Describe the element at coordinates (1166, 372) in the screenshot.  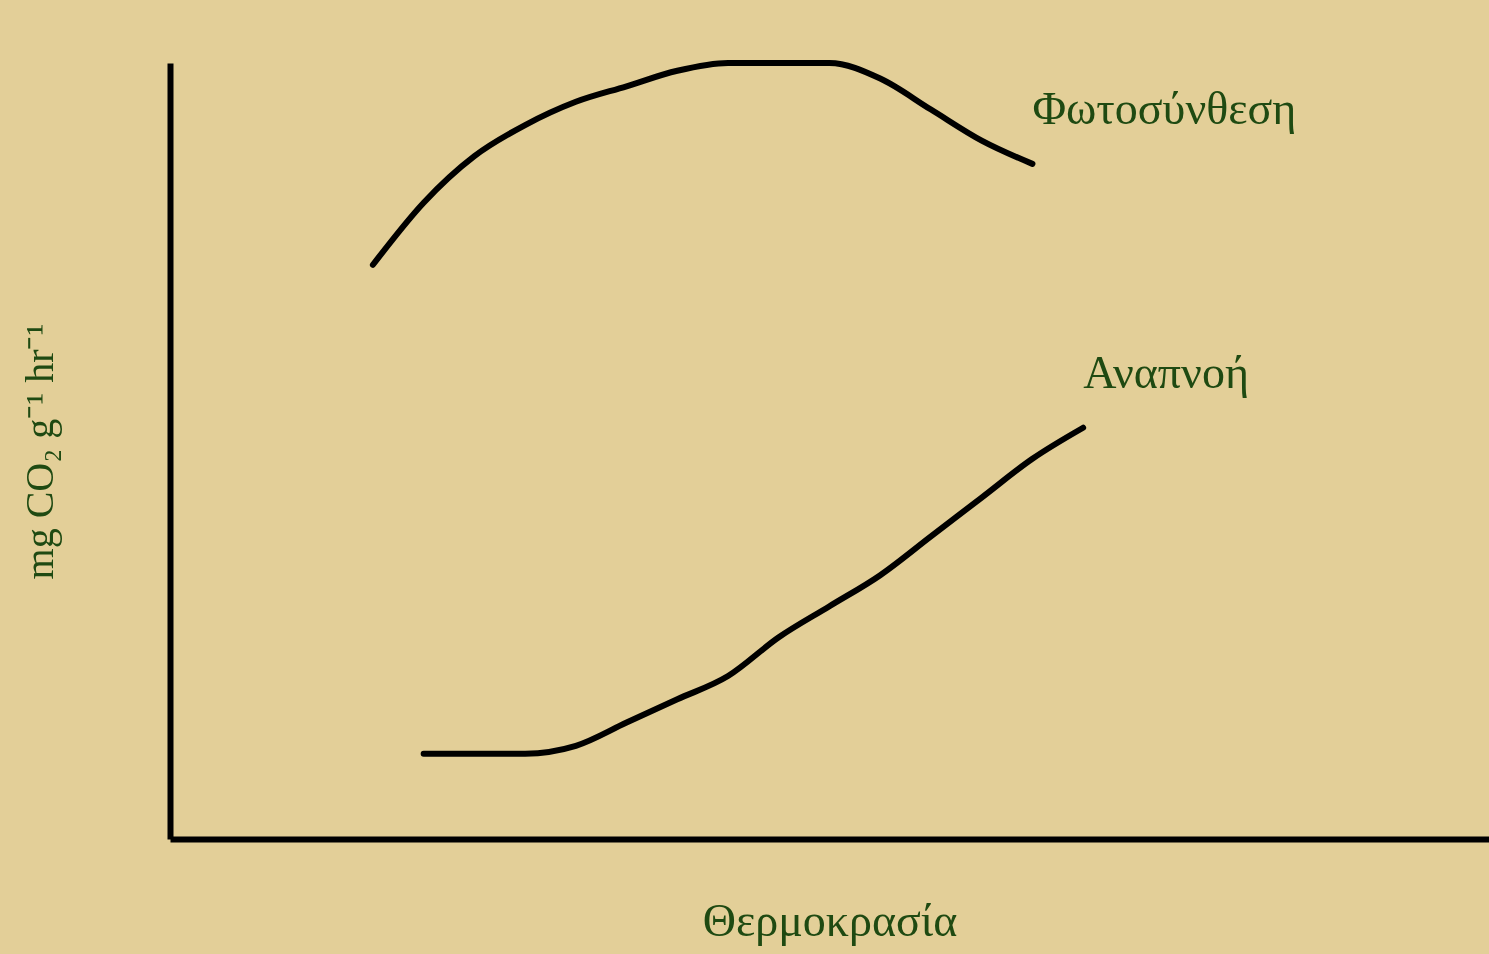
I see `series-label: Αναπνοή` at that location.